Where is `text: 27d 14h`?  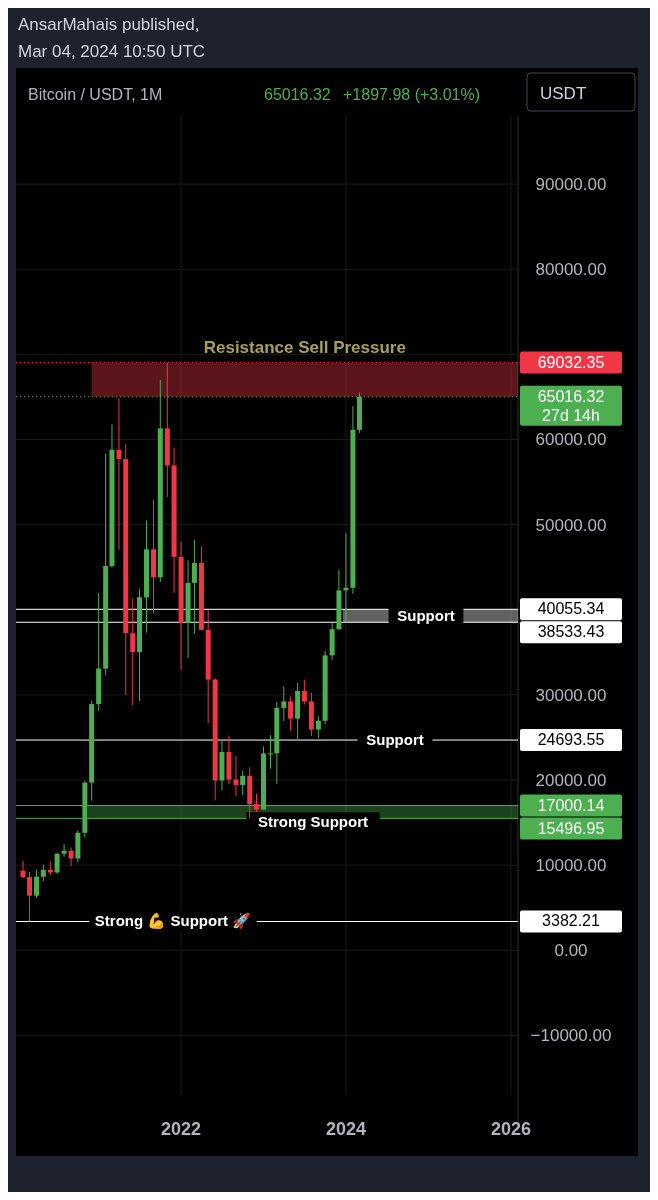
text: 27d 14h is located at coordinates (571, 415).